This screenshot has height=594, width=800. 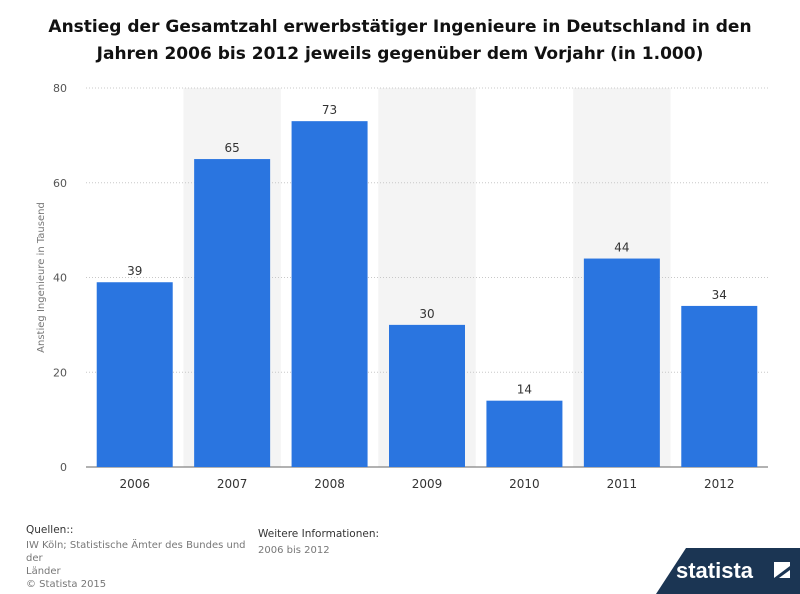 What do you see at coordinates (782, 570) in the screenshot?
I see `logo-mark-icon` at bounding box center [782, 570].